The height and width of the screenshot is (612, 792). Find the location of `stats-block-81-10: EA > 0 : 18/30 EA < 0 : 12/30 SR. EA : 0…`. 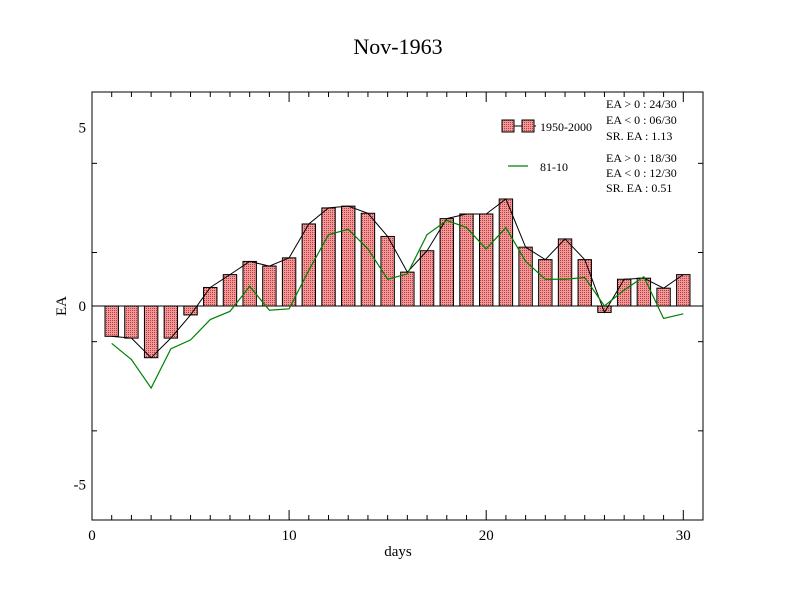

stats-block-81-10: EA > 0 : 18/30 EA < 0 : 12/30 SR. EA : 0… is located at coordinates (641, 173).